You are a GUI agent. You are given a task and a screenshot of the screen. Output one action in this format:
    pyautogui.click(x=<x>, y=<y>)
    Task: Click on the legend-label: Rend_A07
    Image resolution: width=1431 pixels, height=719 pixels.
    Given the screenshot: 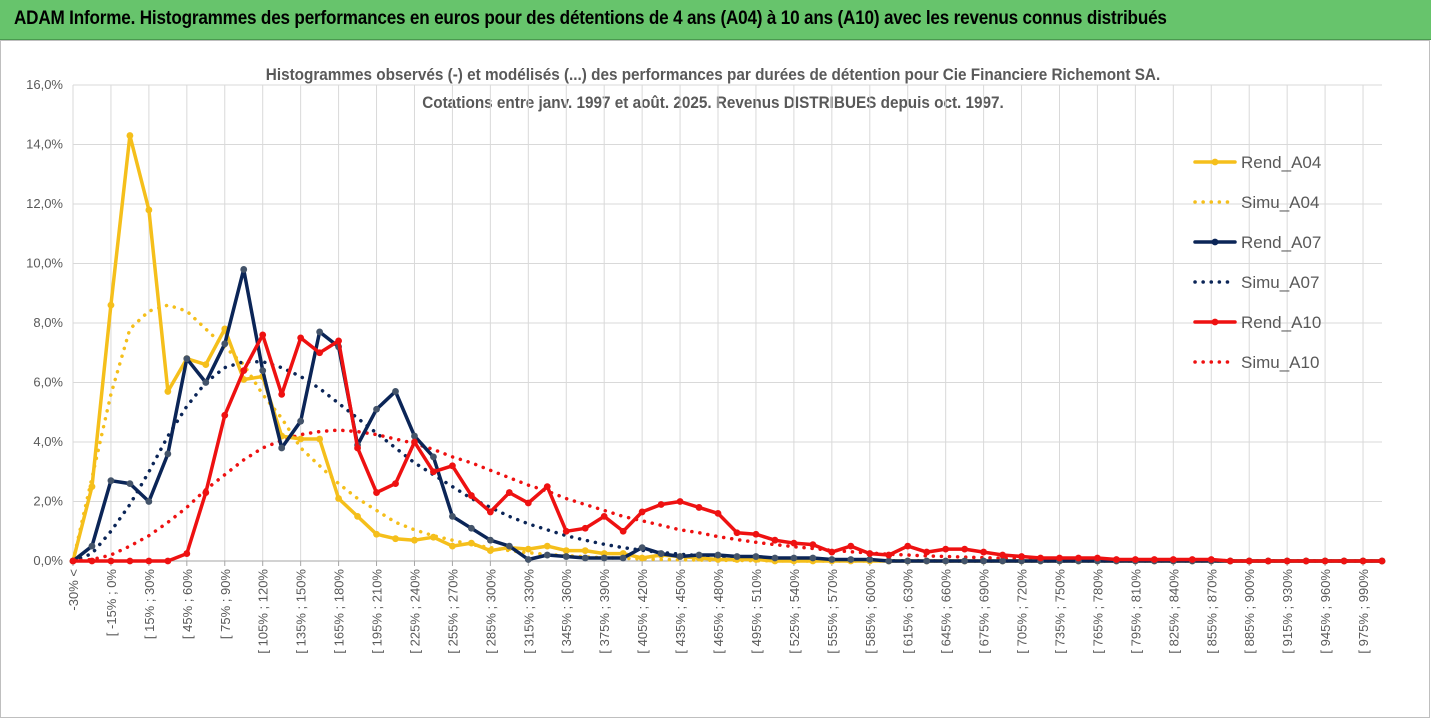 What is the action you would take?
    pyautogui.click(x=1281, y=242)
    